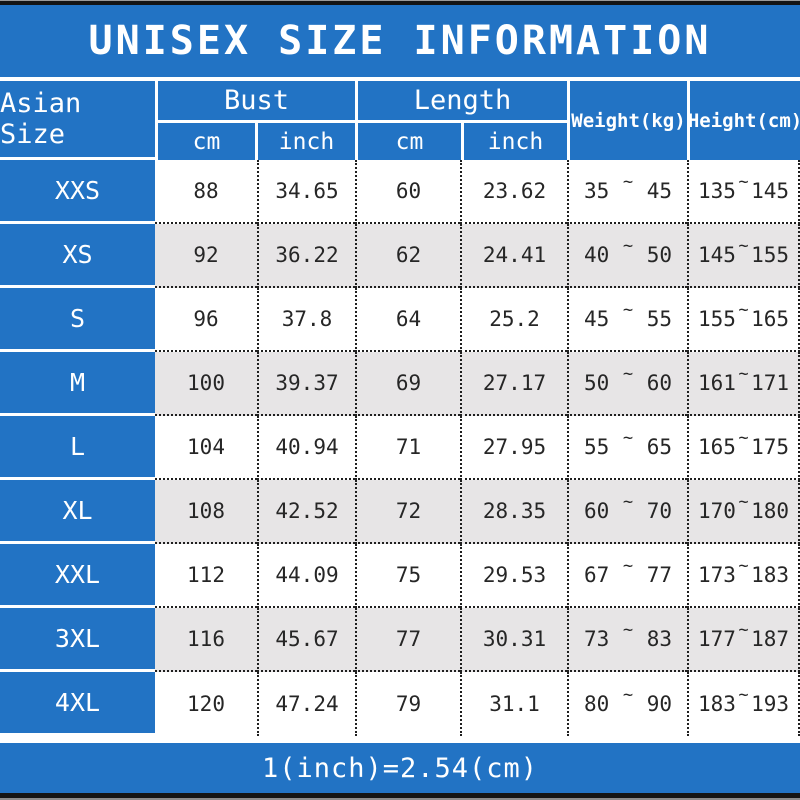  I want to click on bust-inch-value: 37.8, so click(307, 319).